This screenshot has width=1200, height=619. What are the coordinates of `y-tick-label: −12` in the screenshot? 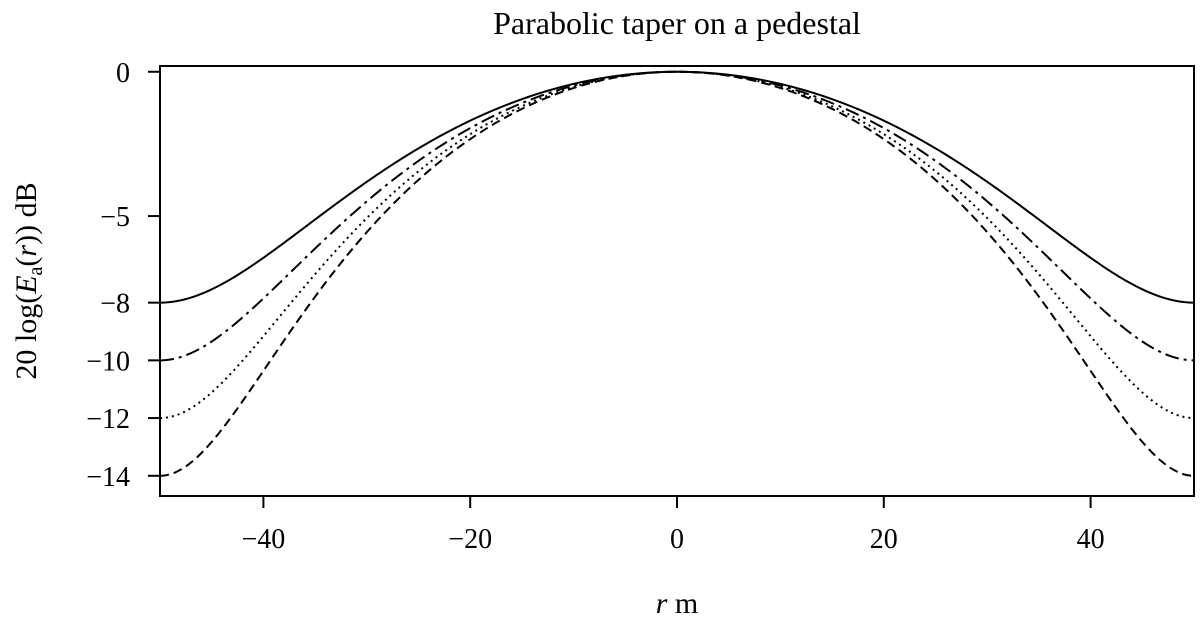 It's located at (108, 419).